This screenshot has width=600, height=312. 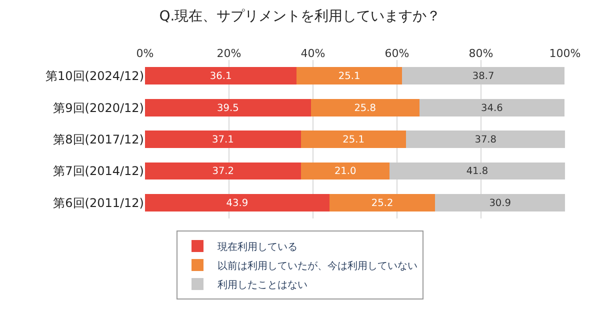 What do you see at coordinates (95, 76) in the screenshot?
I see `y-tick-label: 第10回(2024/12)` at bounding box center [95, 76].